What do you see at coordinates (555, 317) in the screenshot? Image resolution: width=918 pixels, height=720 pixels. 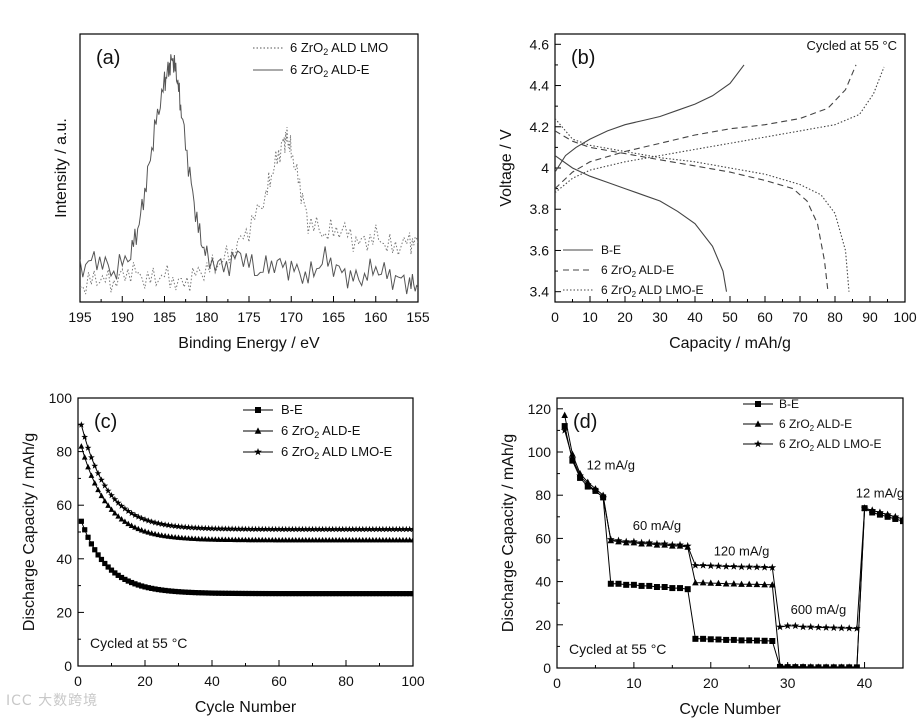 I see `x-tick-label: 0` at bounding box center [555, 317].